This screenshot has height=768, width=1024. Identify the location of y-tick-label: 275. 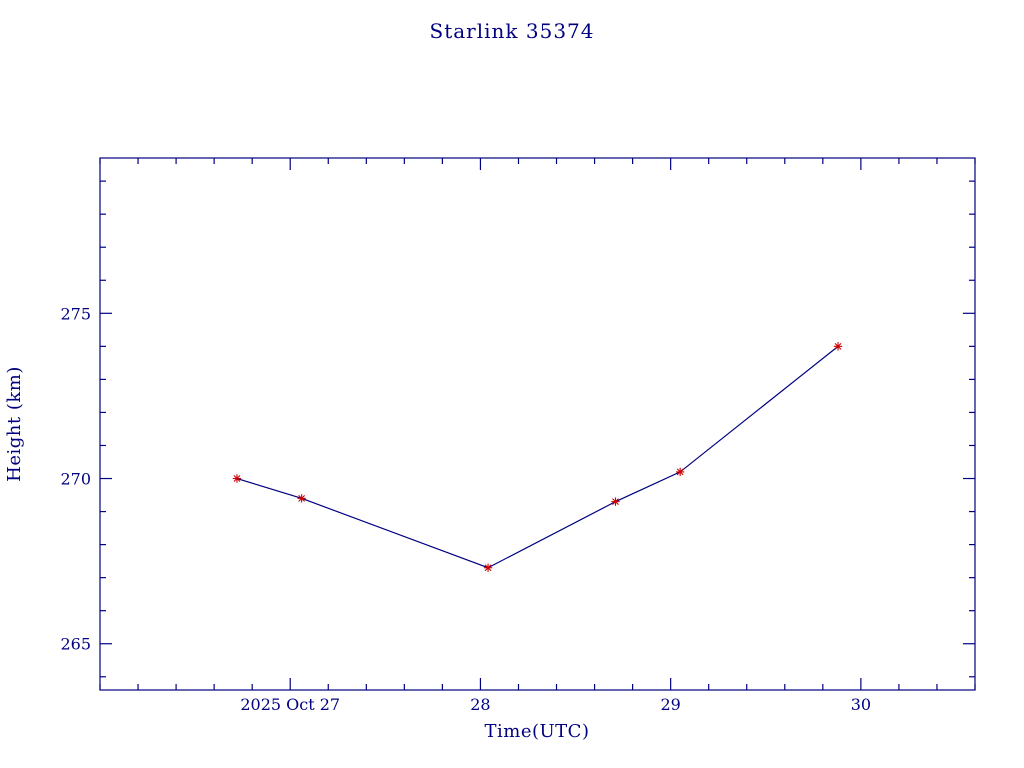
(75, 313).